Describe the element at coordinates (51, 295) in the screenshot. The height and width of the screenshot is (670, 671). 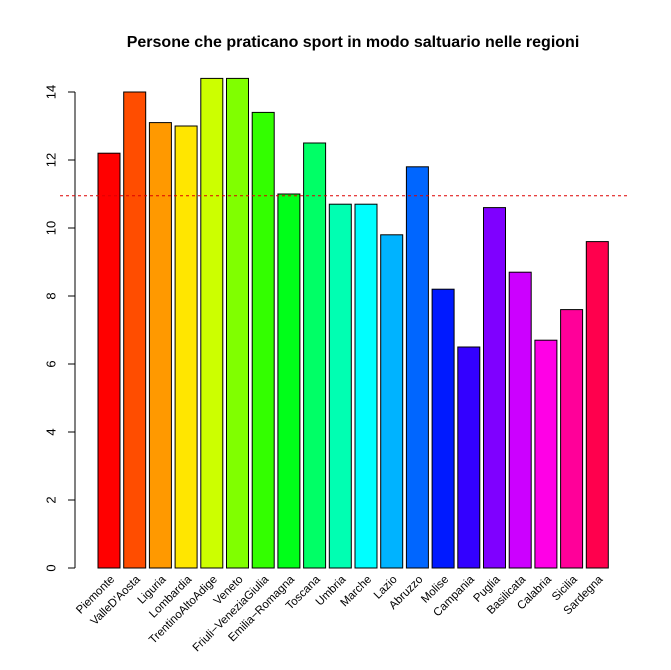
I see `y-tick-label: 8` at that location.